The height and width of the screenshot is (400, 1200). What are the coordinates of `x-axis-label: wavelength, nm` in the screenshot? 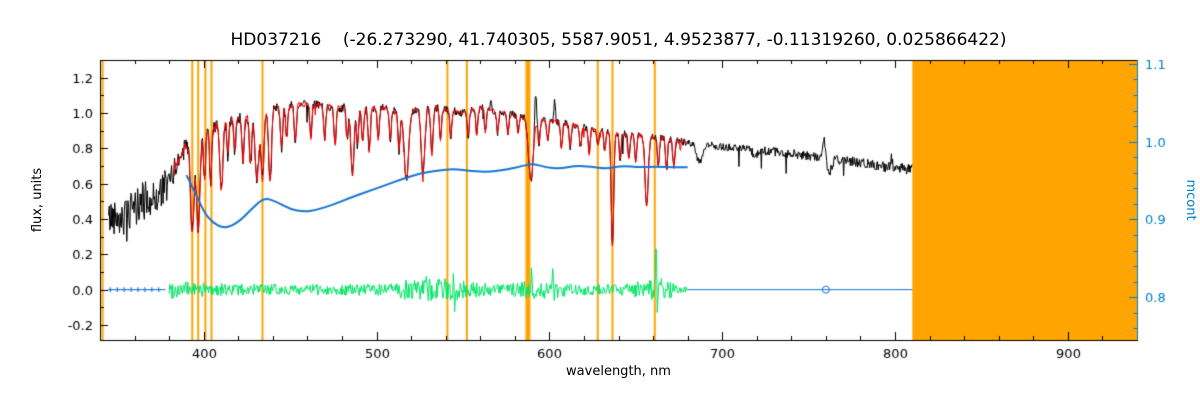 It's located at (618, 371).